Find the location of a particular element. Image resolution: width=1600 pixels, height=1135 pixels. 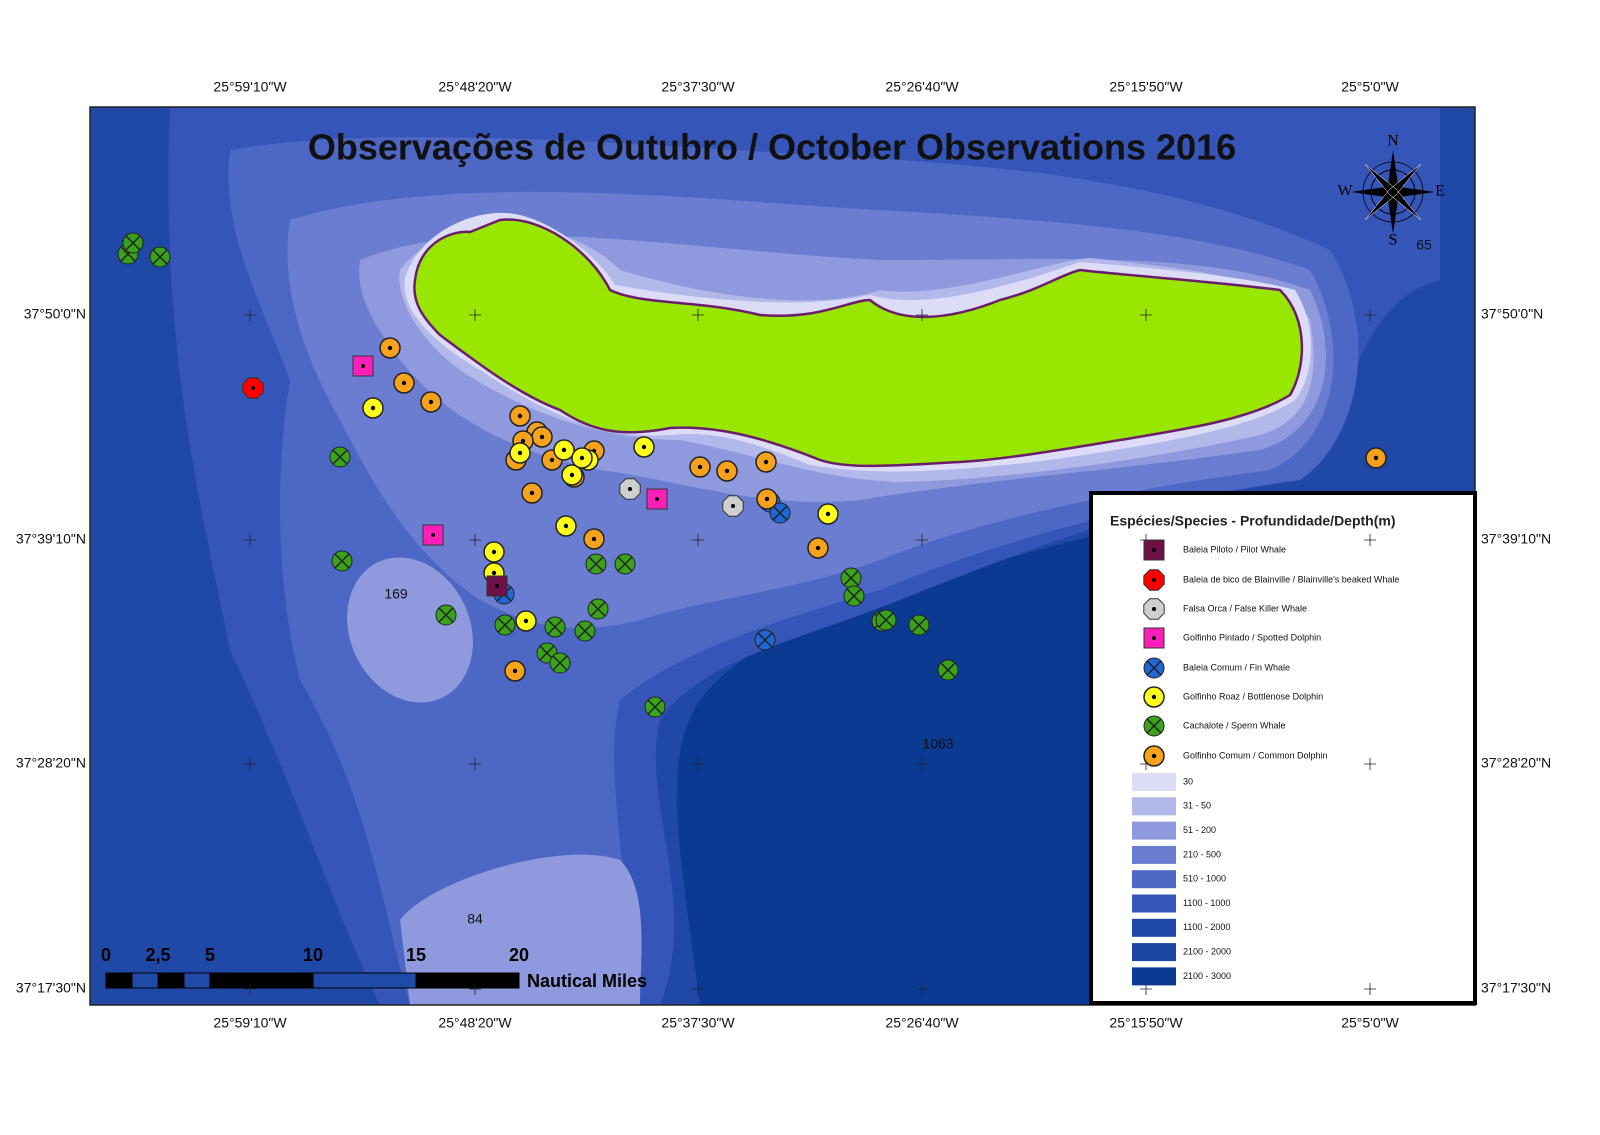

depth-mark: 1063 is located at coordinates (937, 744).